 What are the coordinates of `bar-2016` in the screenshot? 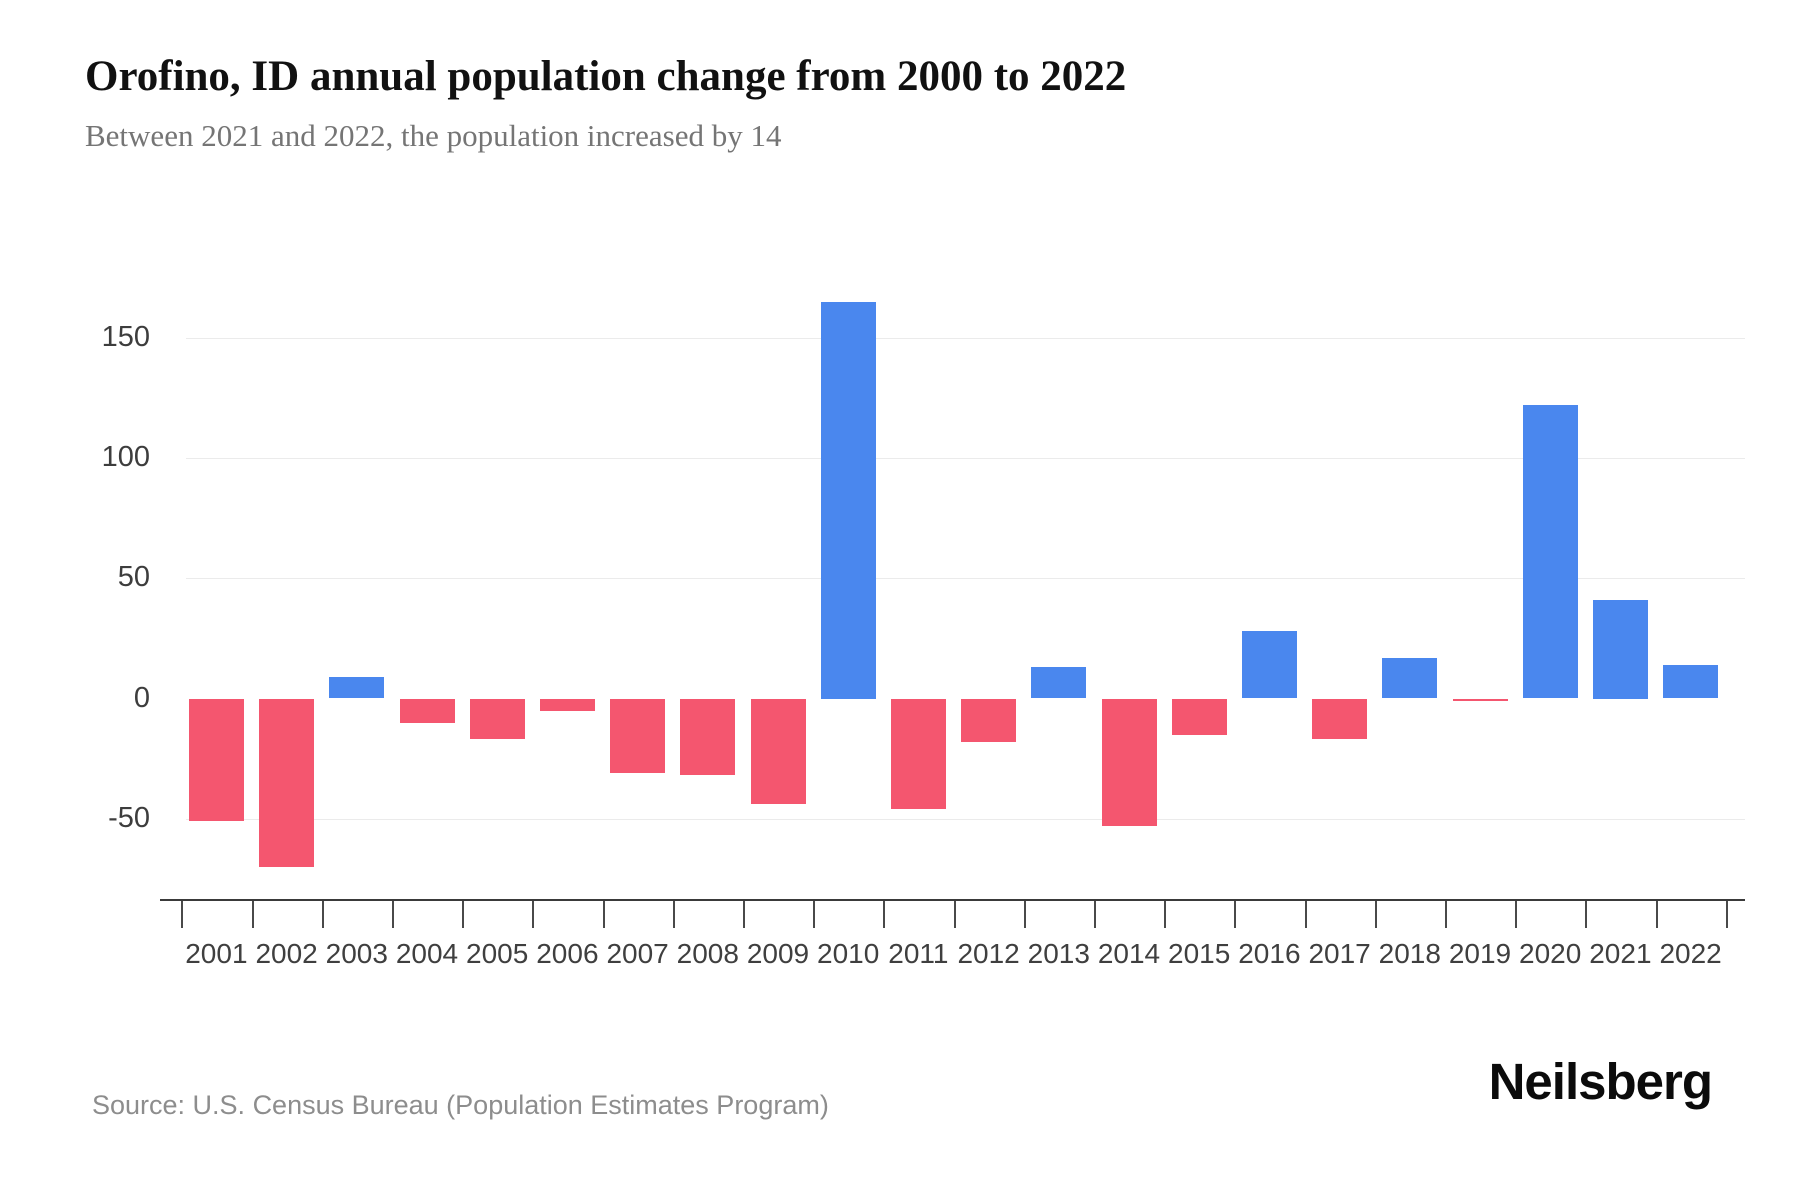 It's located at (1269, 665).